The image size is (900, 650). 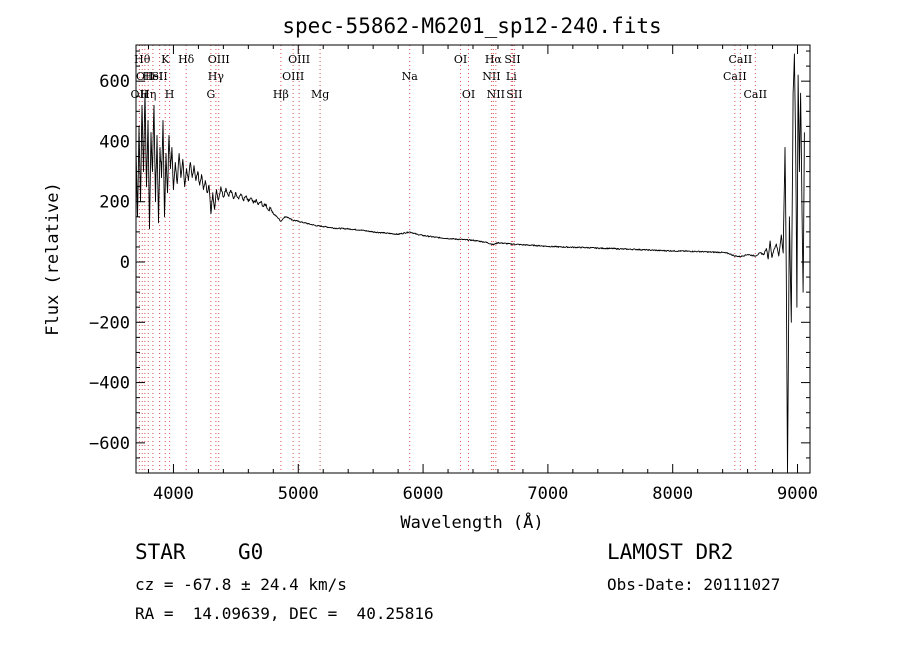 I want to click on x-tick-label: 8000, so click(x=672, y=494).